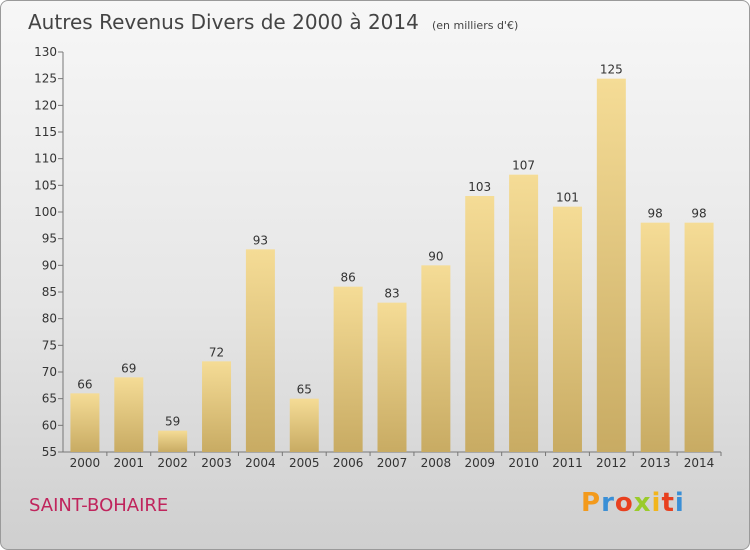  Describe the element at coordinates (49, 345) in the screenshot. I see `y-tick-label: 75` at that location.